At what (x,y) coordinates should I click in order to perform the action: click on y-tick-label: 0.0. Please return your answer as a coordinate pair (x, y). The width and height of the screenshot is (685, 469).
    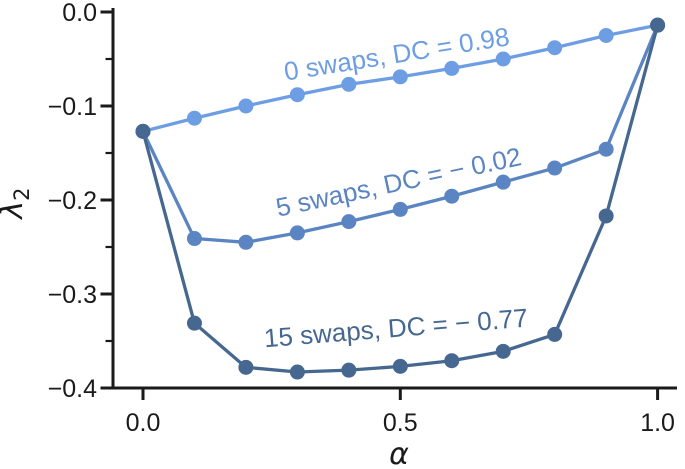
    Looking at the image, I should click on (79, 13).